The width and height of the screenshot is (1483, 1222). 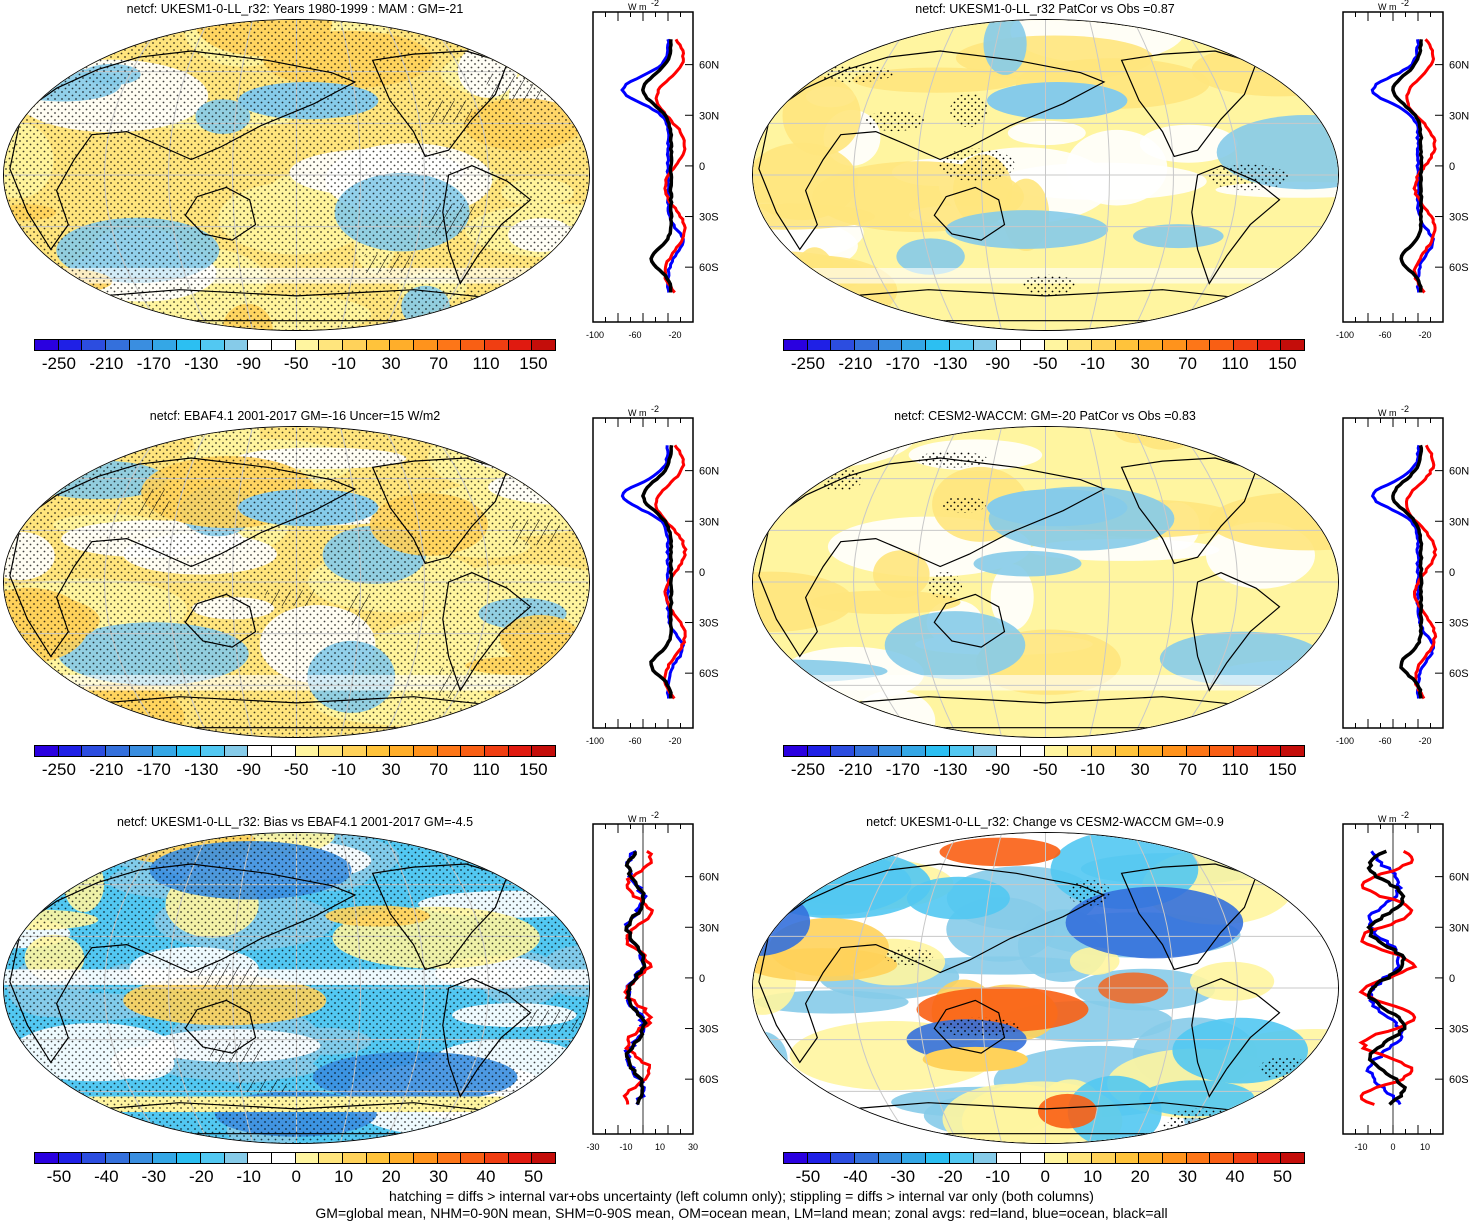 I want to click on panel-3-zonal-mean-plot: W m -2 60N 30N 0 30S 60S -100 -60 -20, so click(x=653, y=580).